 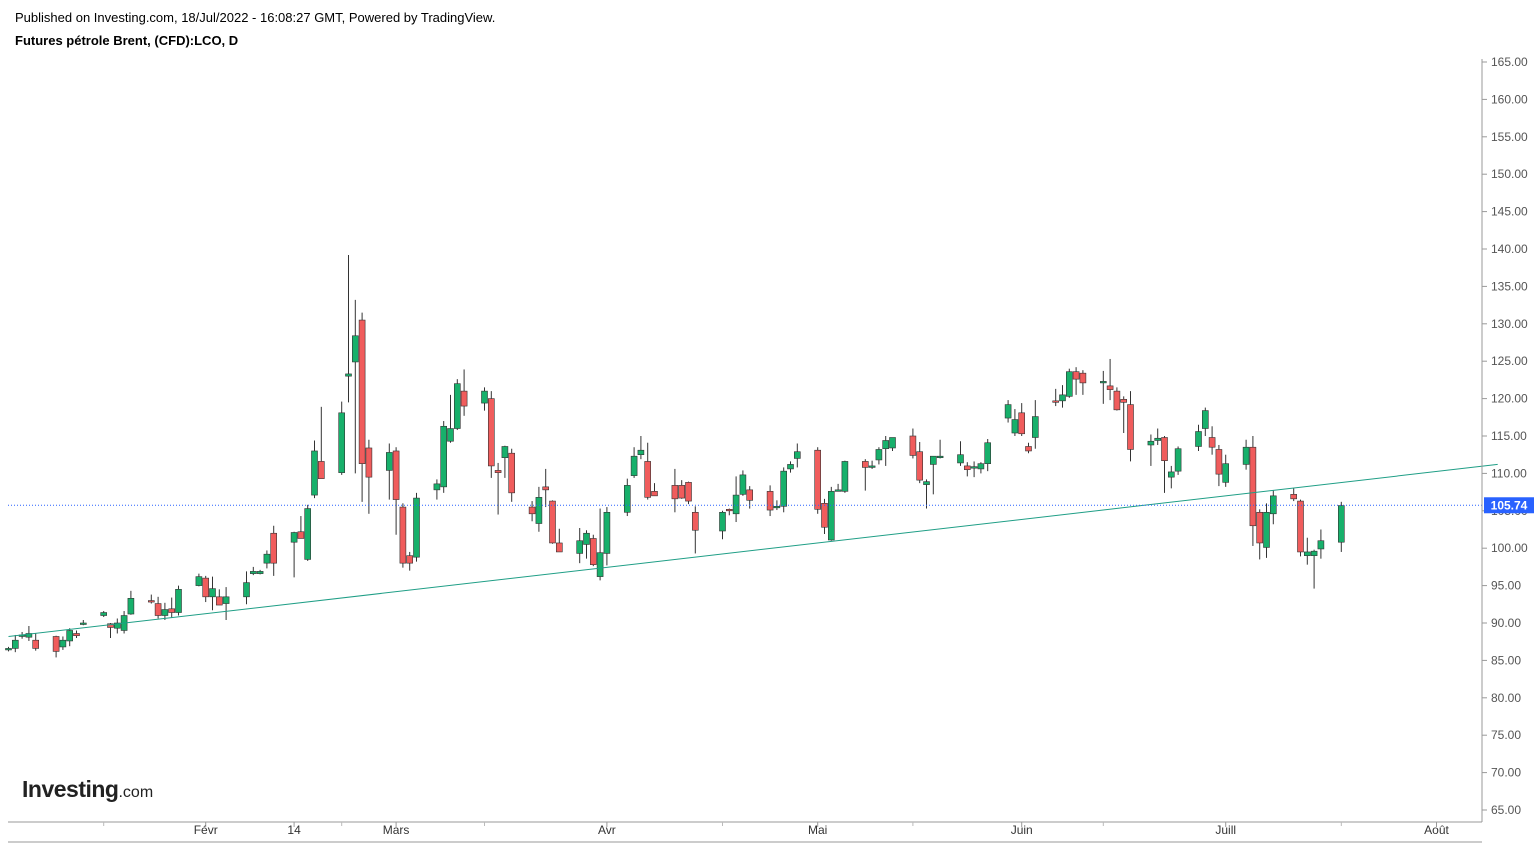 What do you see at coordinates (127, 40) in the screenshot?
I see `symbol-title: Futures pétrole Brent, (CFD):LCO, D` at bounding box center [127, 40].